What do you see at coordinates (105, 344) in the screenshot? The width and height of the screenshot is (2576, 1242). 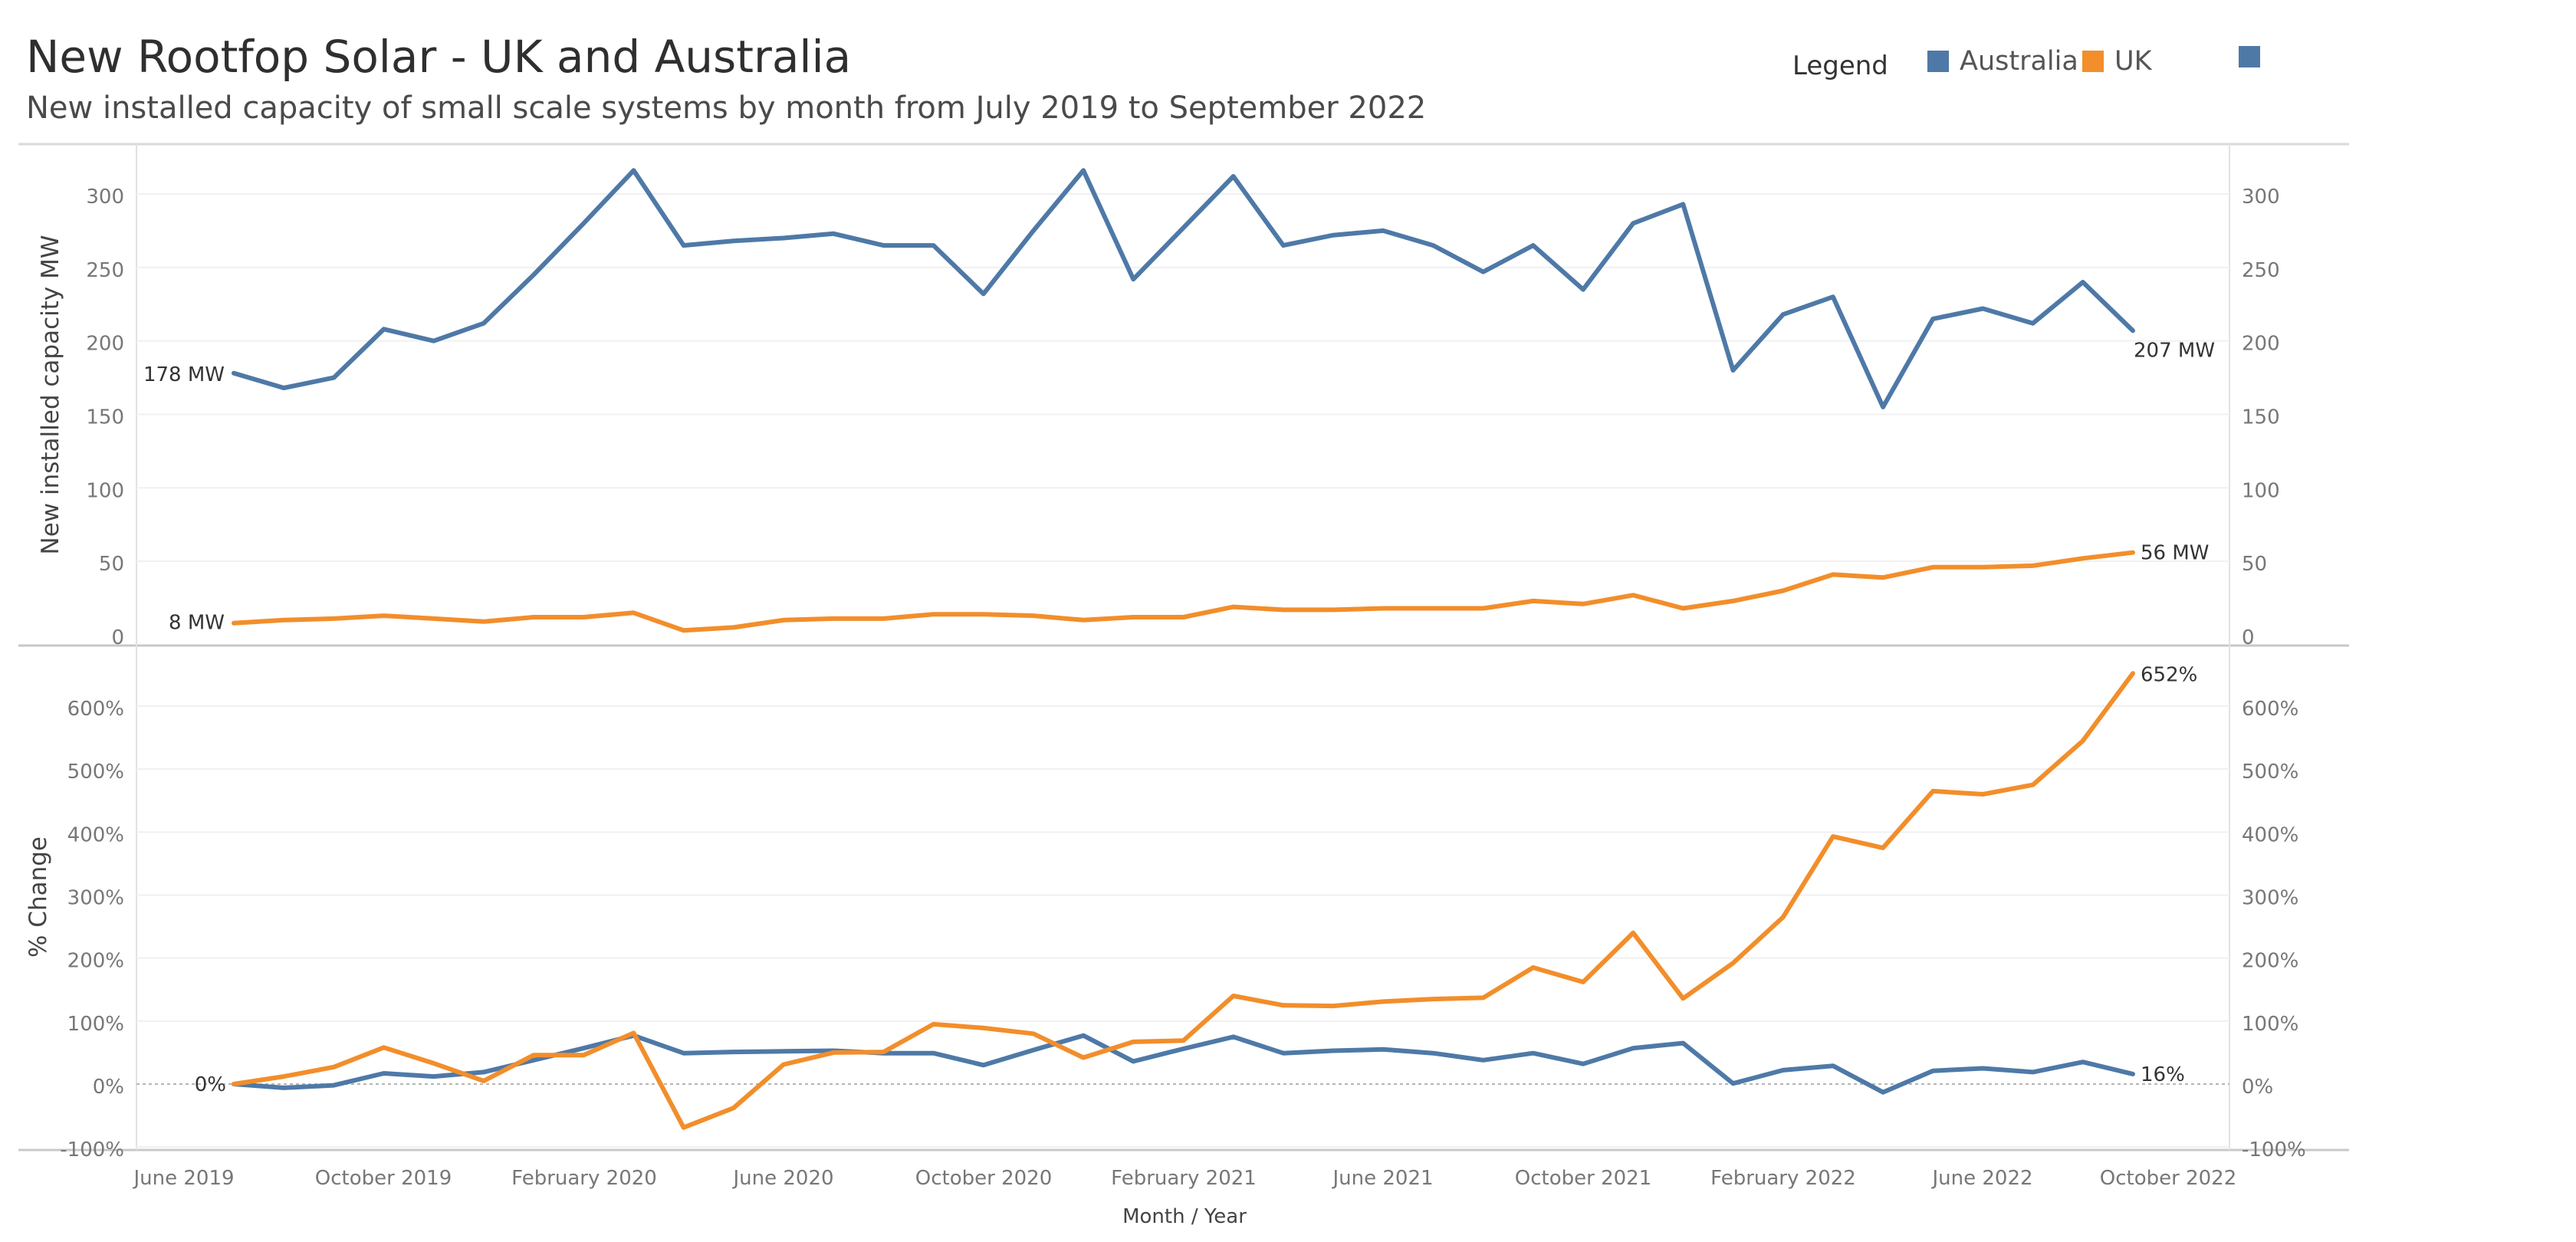 I see `capacity-tick-label-left: 200` at bounding box center [105, 344].